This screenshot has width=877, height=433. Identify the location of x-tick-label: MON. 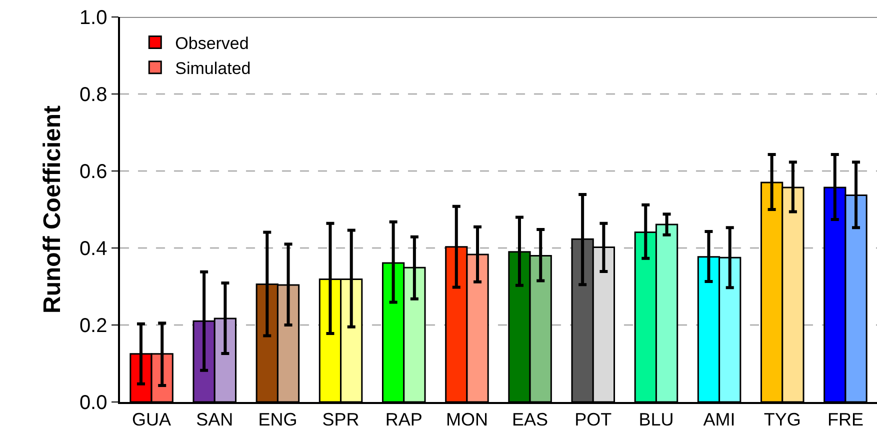
(467, 419).